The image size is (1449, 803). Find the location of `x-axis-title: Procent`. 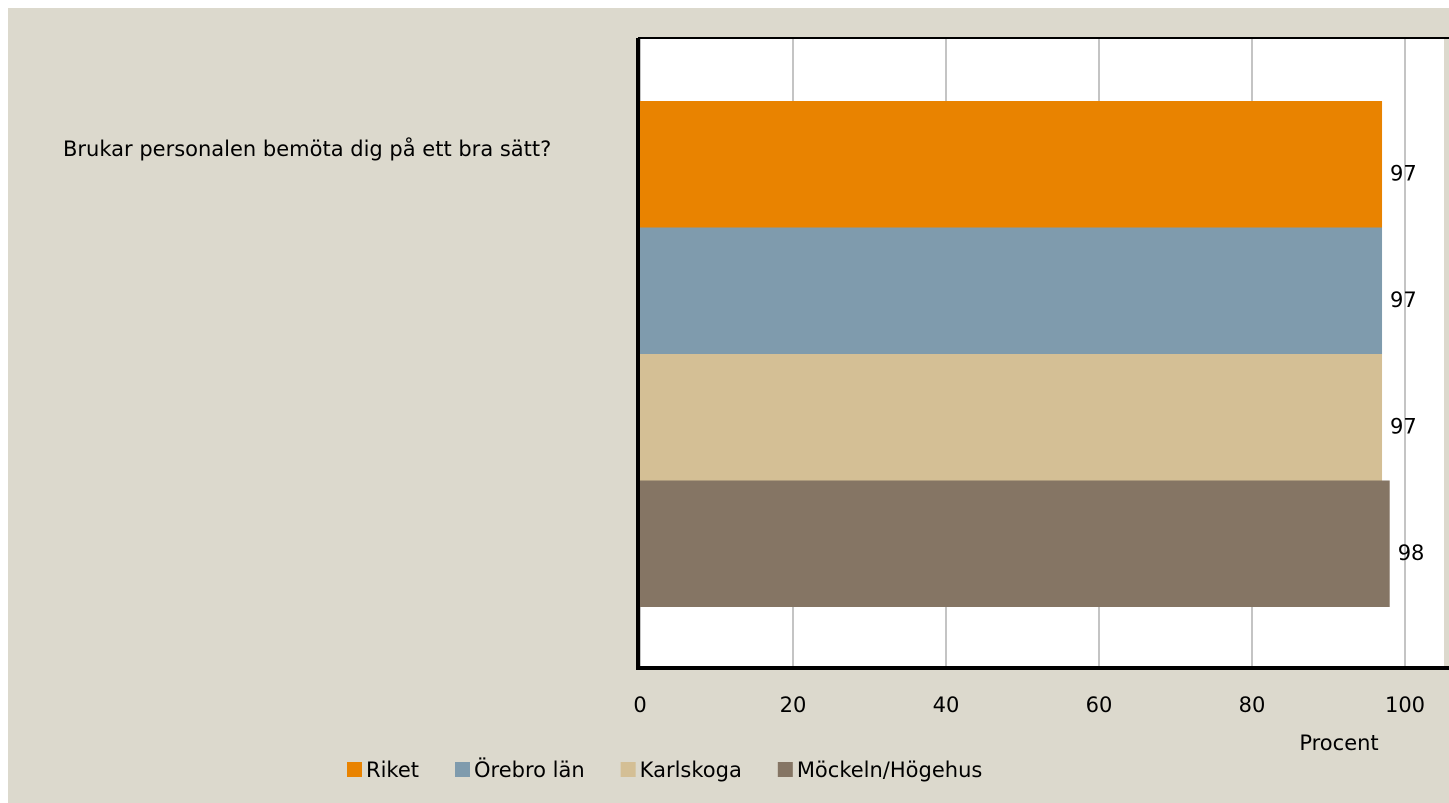

x-axis-title: Procent is located at coordinates (1338, 743).